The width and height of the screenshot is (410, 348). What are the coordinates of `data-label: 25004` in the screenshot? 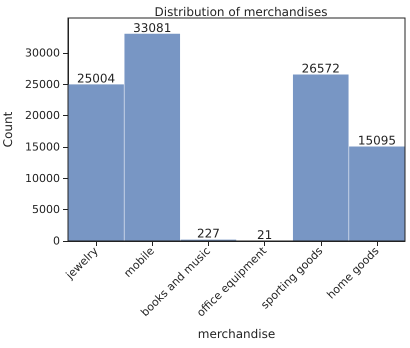 It's located at (96, 78).